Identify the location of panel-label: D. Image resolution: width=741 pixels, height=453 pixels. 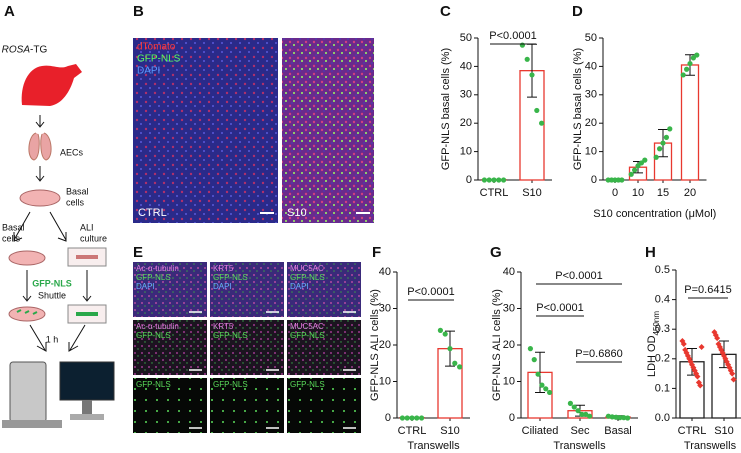
(577, 11).